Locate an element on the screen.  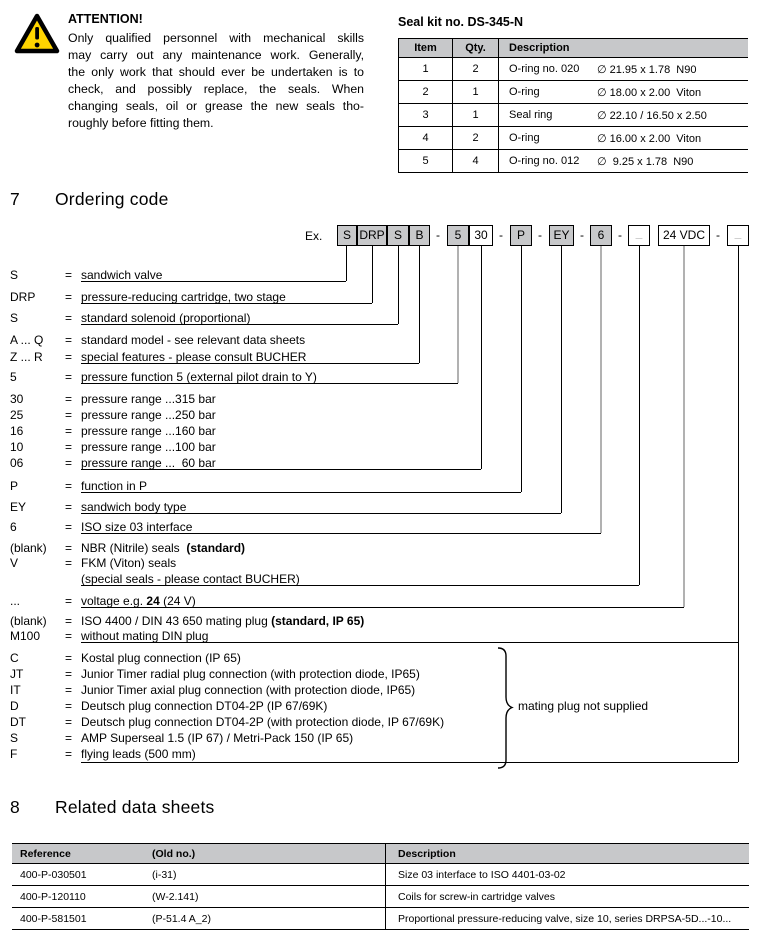
ordering-row: (special seals - please contact BUCHER) is located at coordinates (155, 579).